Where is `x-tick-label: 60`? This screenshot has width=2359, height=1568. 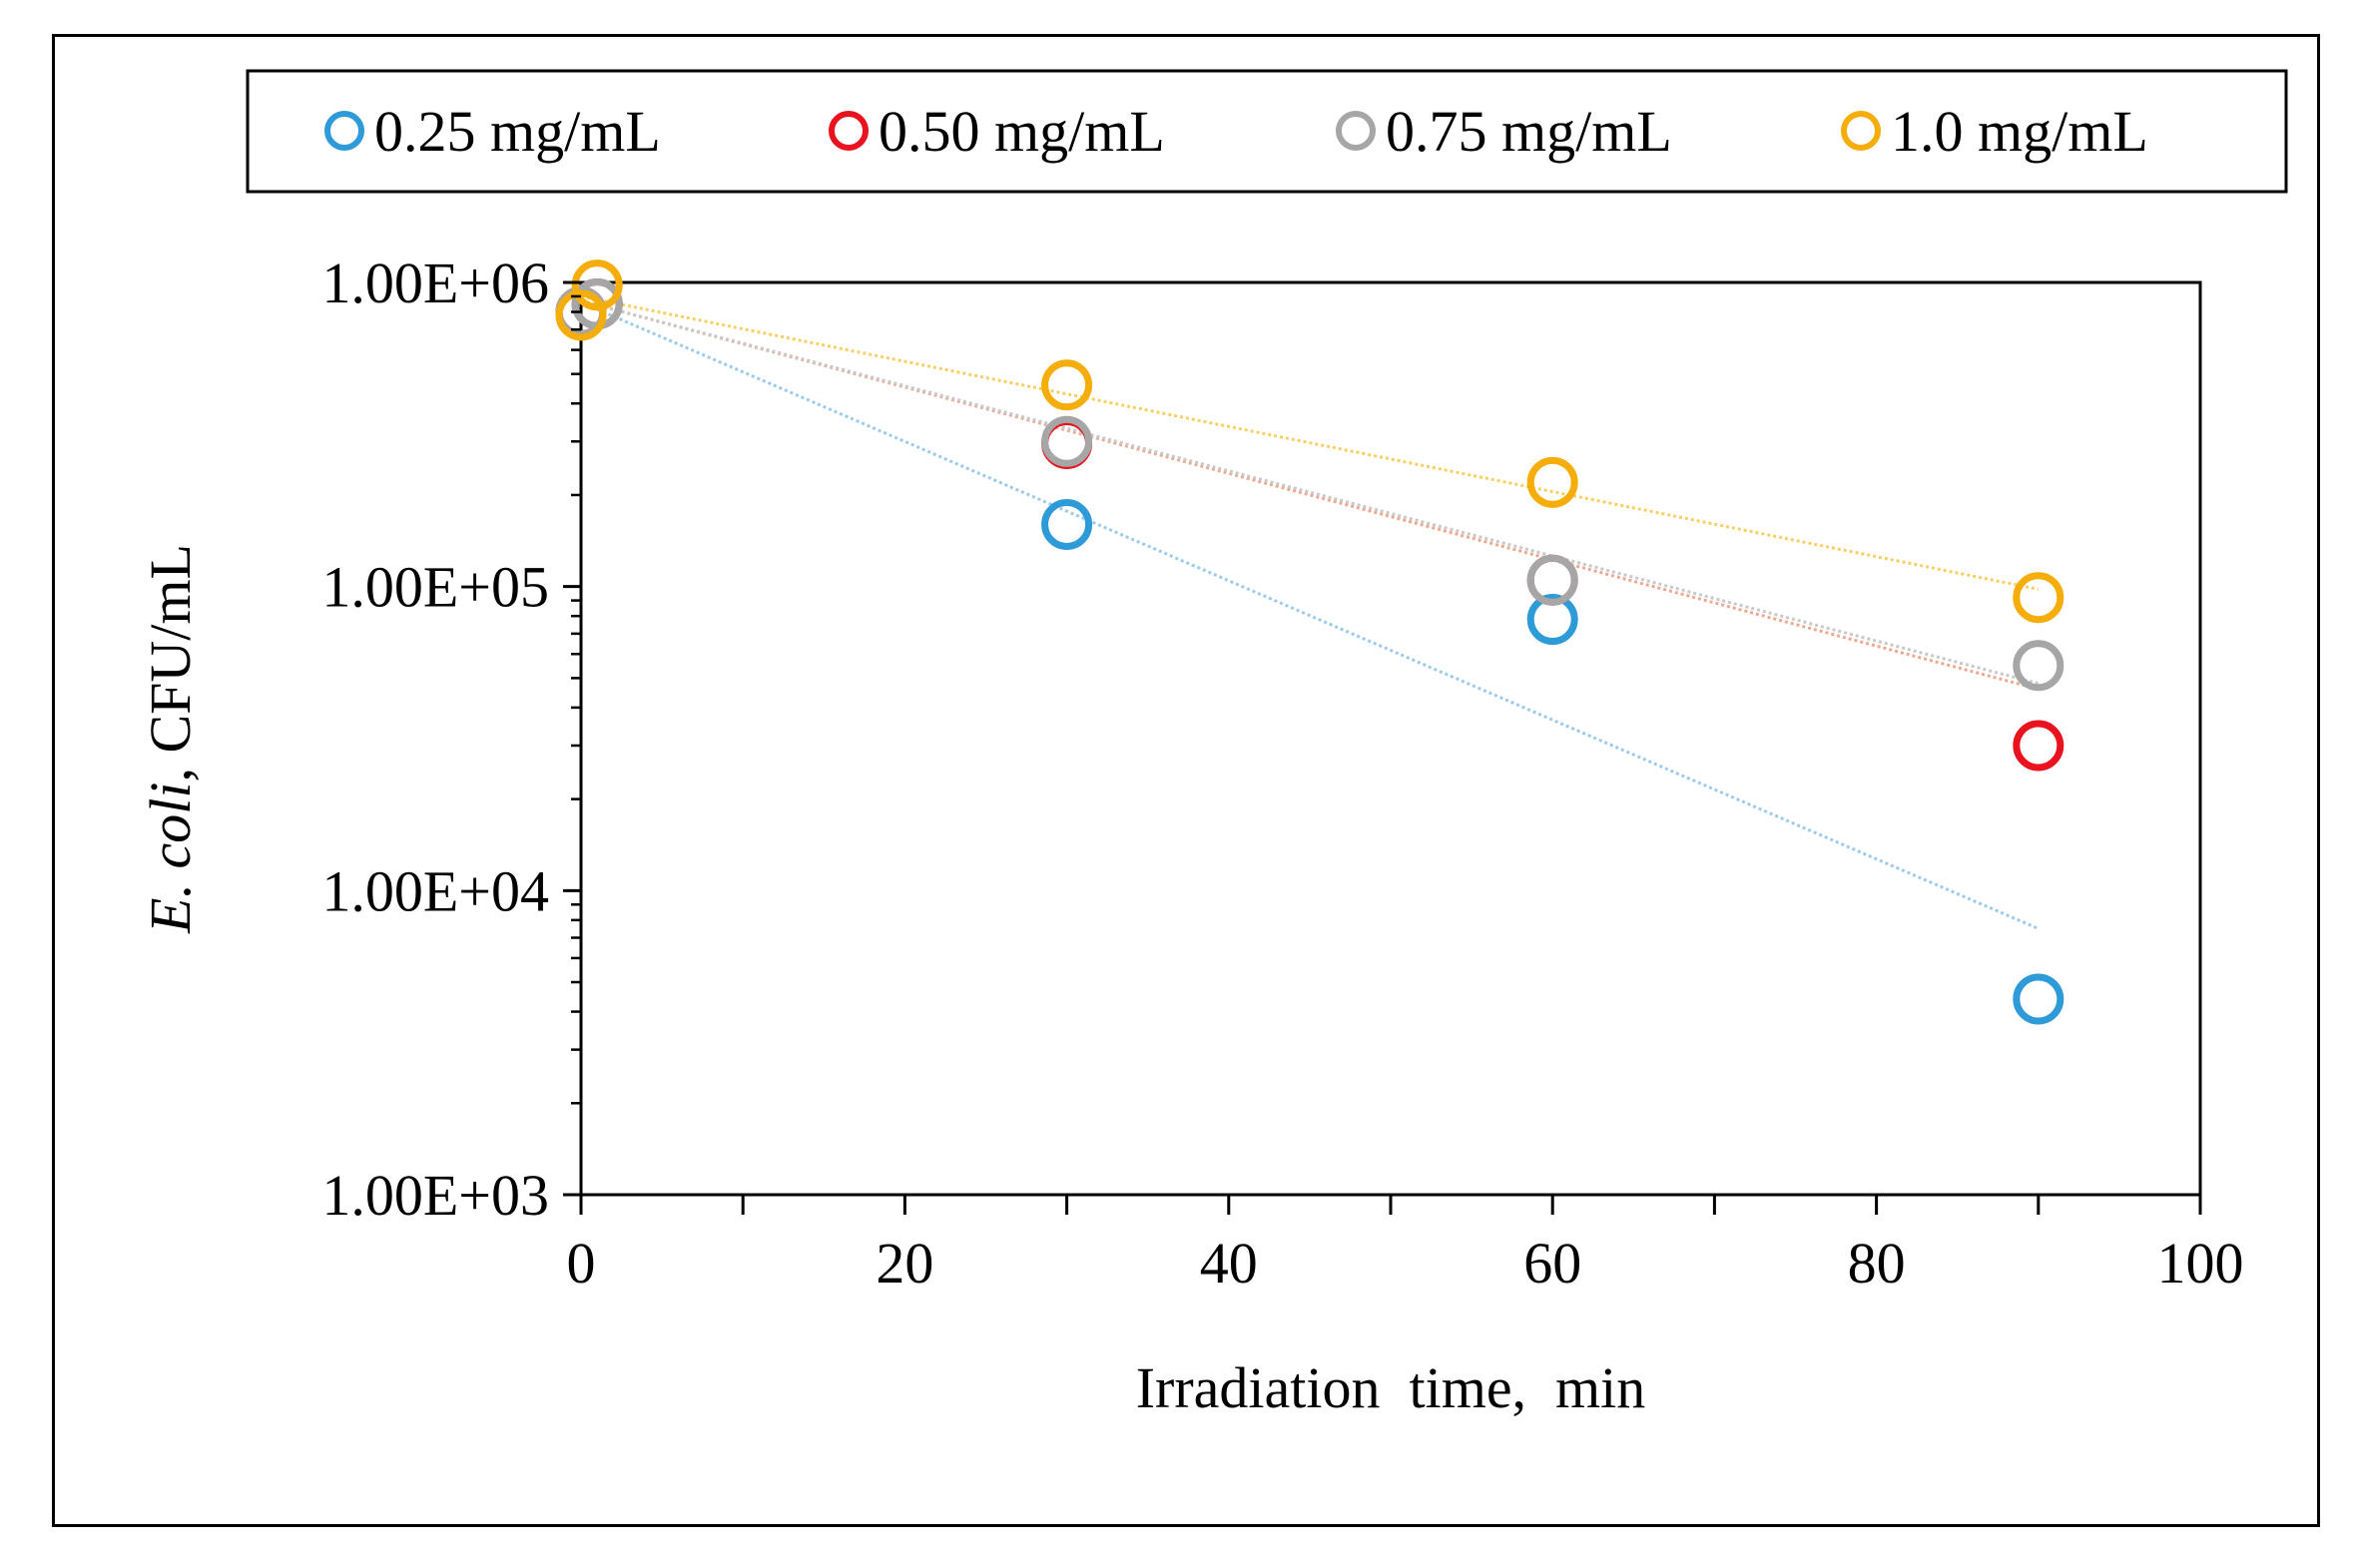 x-tick-label: 60 is located at coordinates (1552, 1263).